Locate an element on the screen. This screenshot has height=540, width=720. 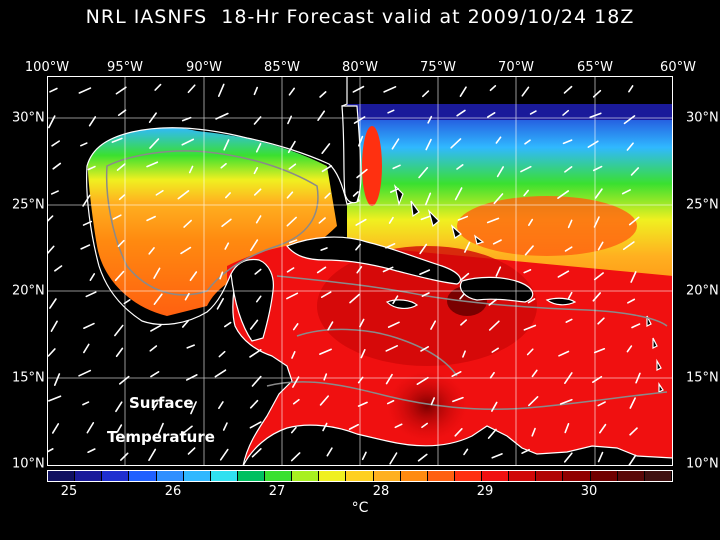
contour-gulf-shelf is located at coordinates (212, 223).